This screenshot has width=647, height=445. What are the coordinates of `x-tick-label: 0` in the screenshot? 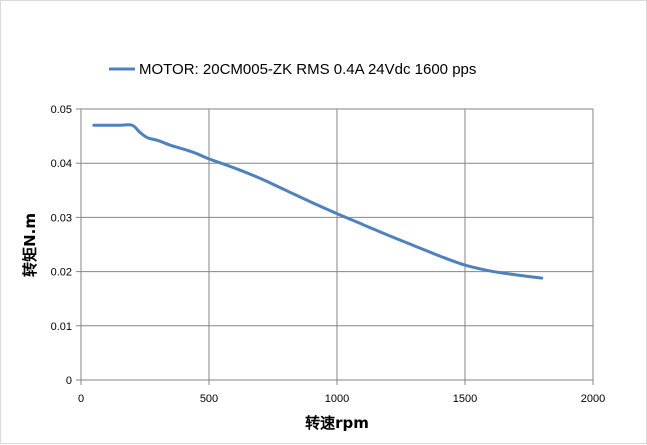 It's located at (81, 399).